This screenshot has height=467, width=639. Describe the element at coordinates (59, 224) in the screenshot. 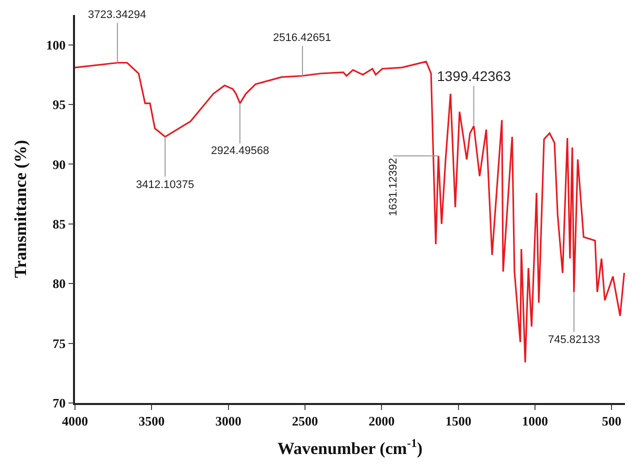

I see `y-tick-label: 85` at that location.